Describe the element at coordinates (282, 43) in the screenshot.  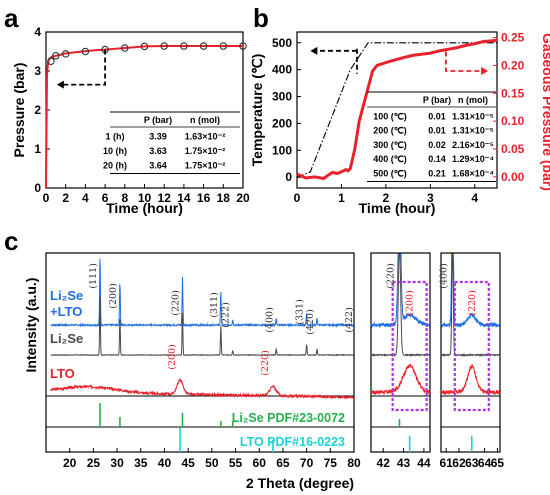
I see `y-tick-label-b: 500` at that location.